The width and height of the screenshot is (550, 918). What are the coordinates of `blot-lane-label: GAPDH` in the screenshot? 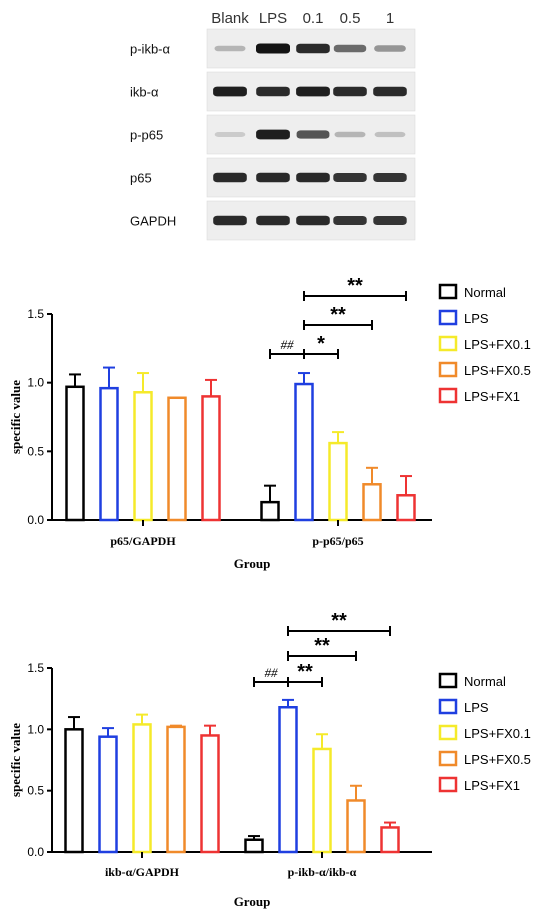 It's located at (153, 221).